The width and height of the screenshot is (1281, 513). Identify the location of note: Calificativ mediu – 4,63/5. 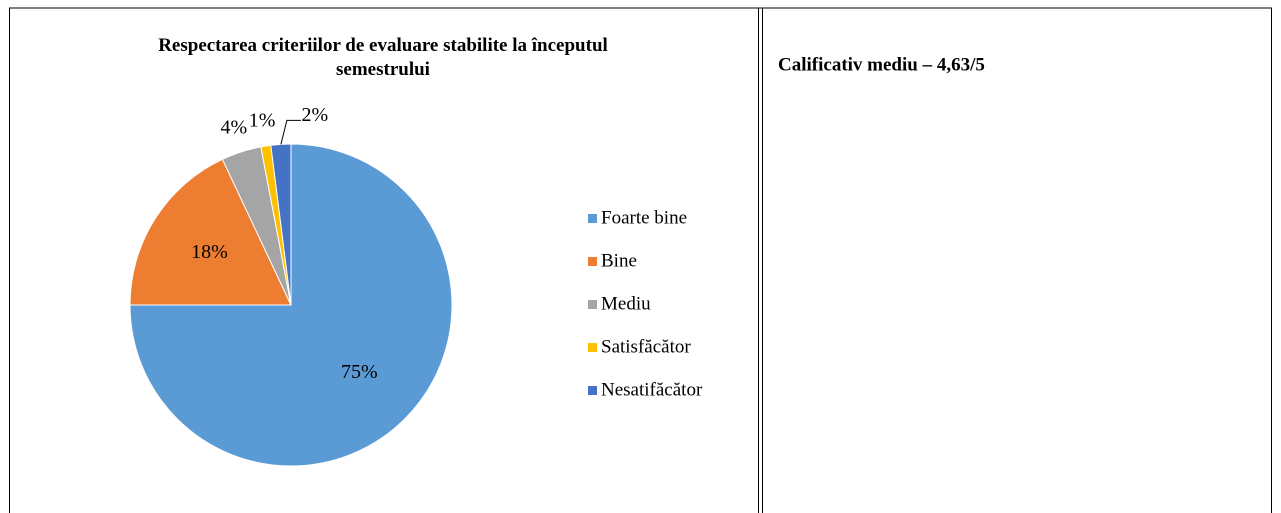
(881, 64).